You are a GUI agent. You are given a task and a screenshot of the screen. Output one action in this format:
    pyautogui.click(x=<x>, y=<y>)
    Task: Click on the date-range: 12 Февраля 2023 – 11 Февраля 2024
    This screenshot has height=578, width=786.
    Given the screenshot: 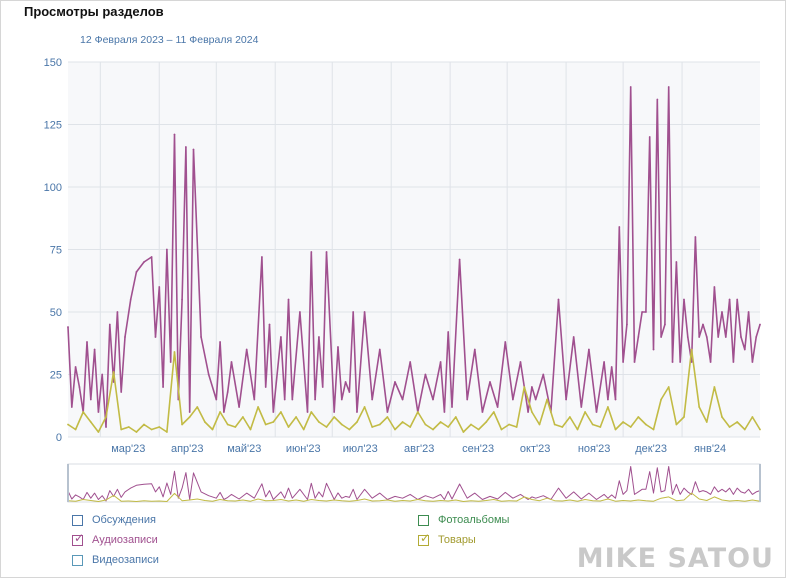 What is the action you would take?
    pyautogui.click(x=169, y=40)
    